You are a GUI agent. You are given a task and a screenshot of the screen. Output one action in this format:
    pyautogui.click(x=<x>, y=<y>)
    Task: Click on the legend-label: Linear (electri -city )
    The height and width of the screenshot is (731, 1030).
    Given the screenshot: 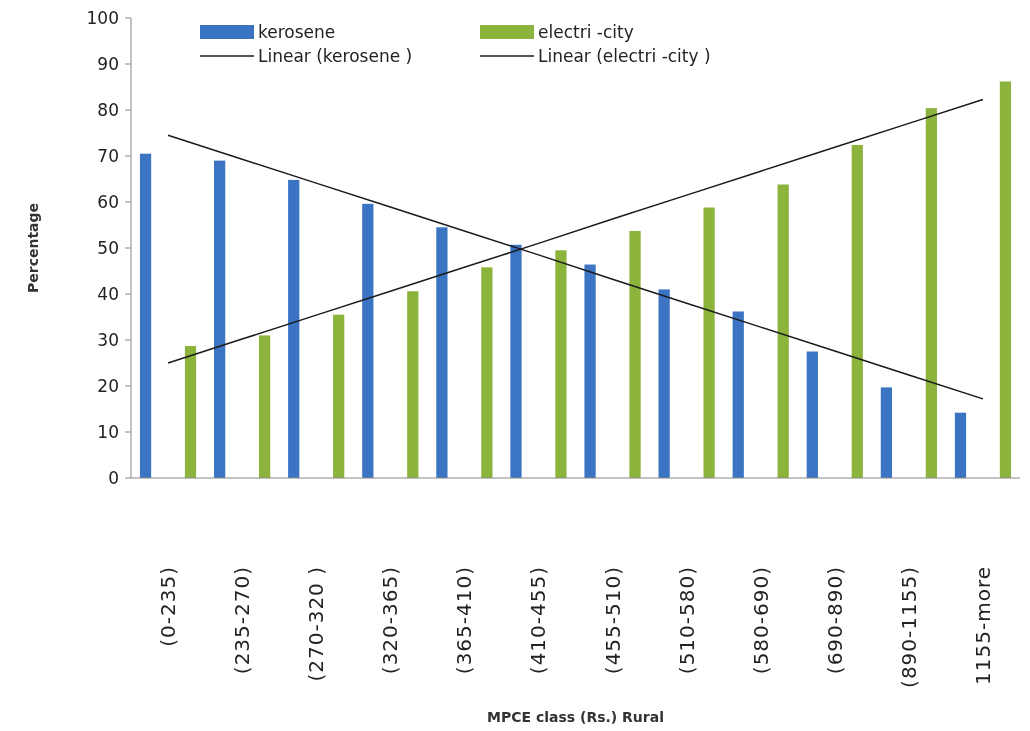 What is the action you would take?
    pyautogui.click(x=624, y=55)
    